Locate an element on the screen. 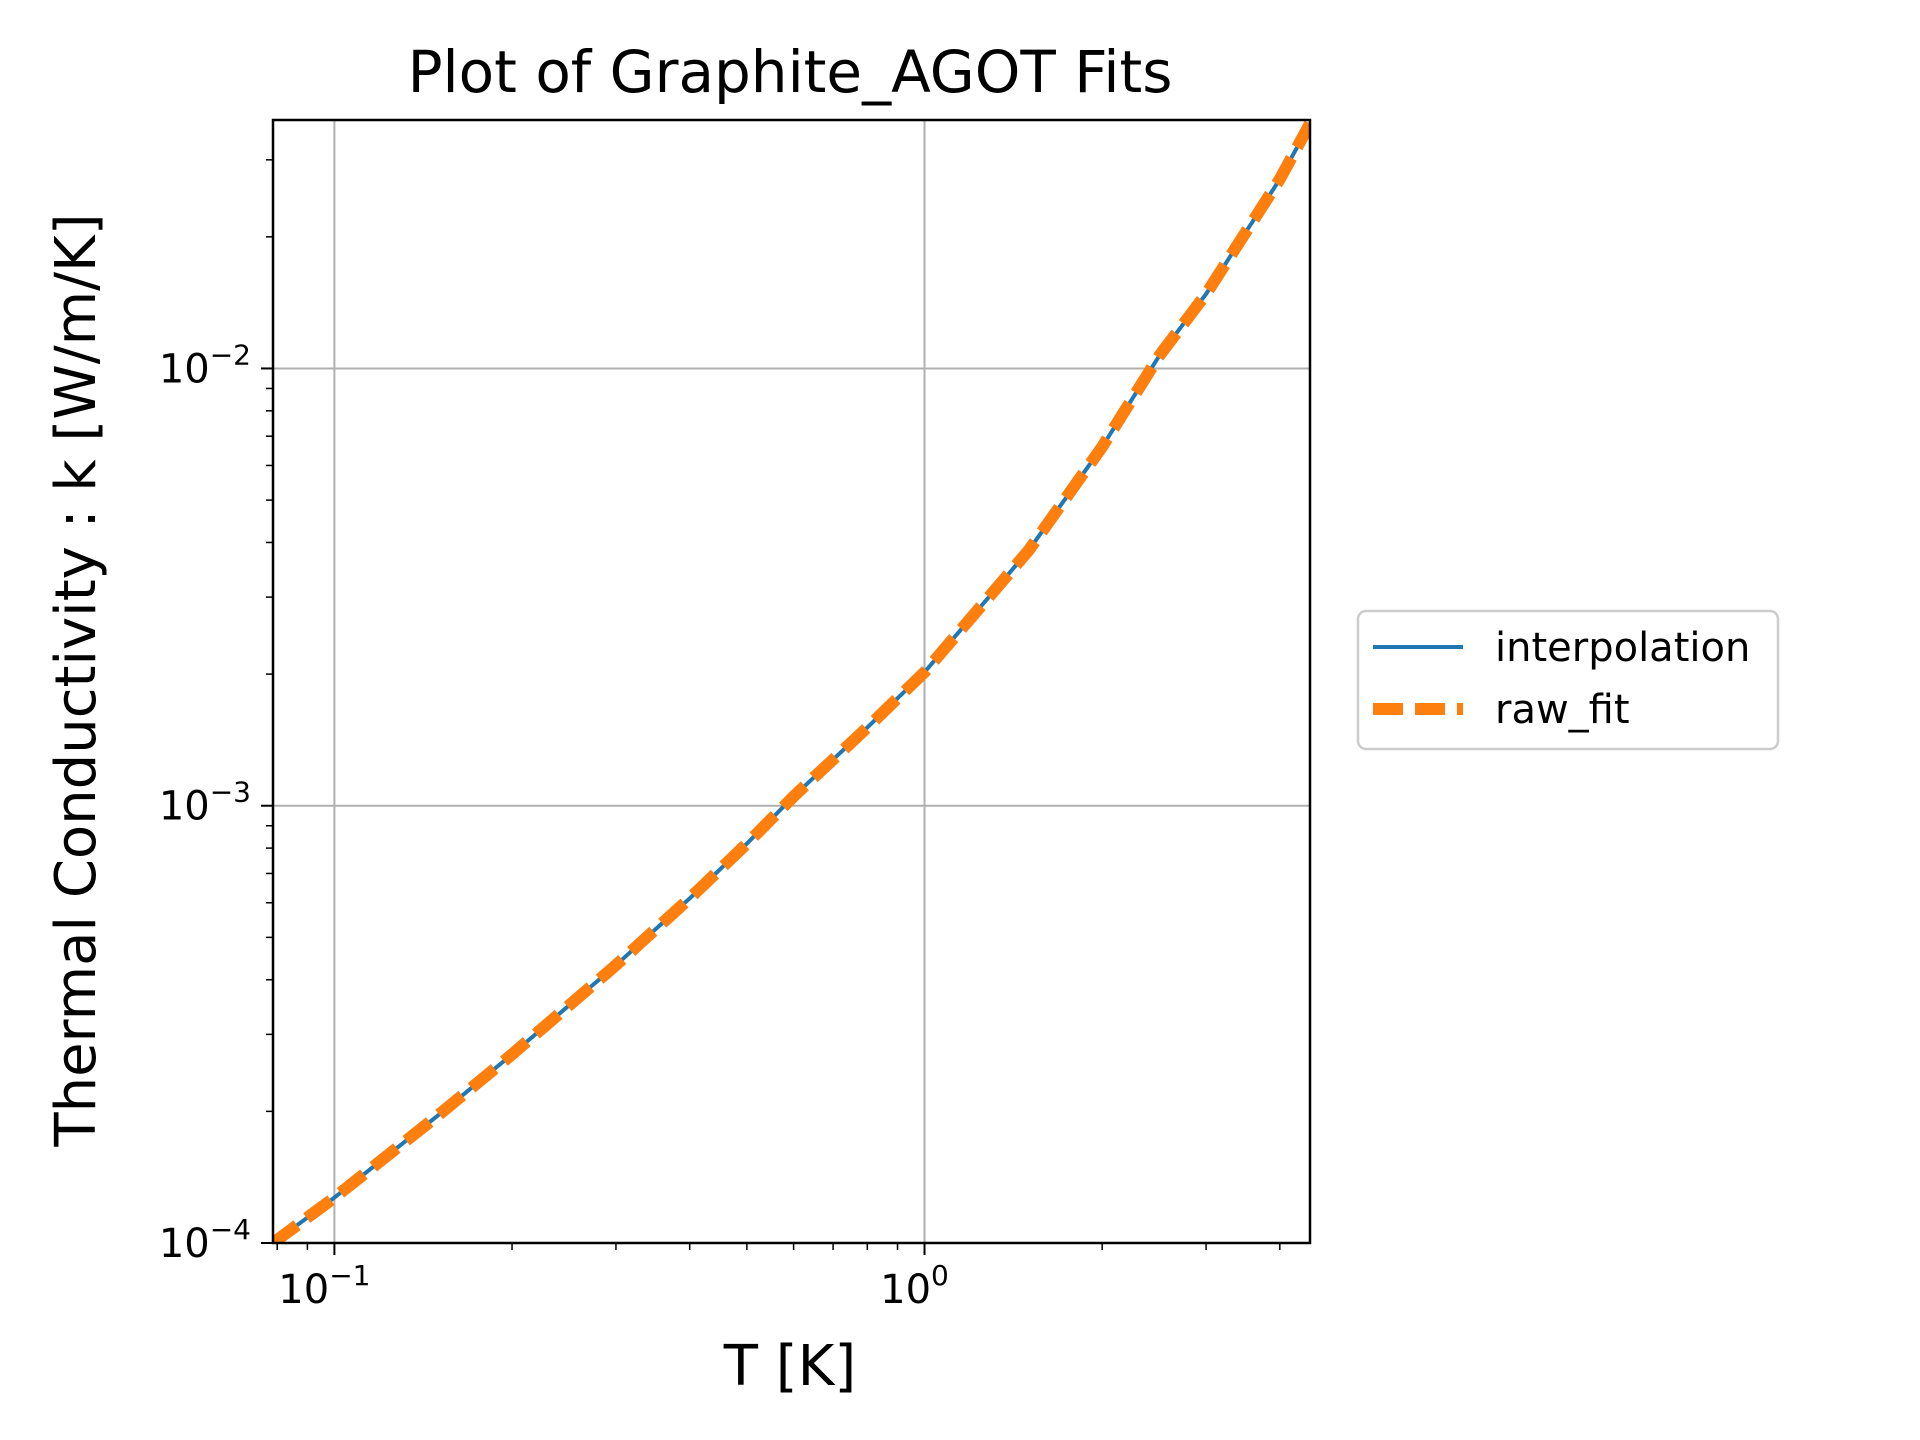 This screenshot has height=1440, width=1920. legend-label-raw-fit: raw_fit is located at coordinates (1562, 710).